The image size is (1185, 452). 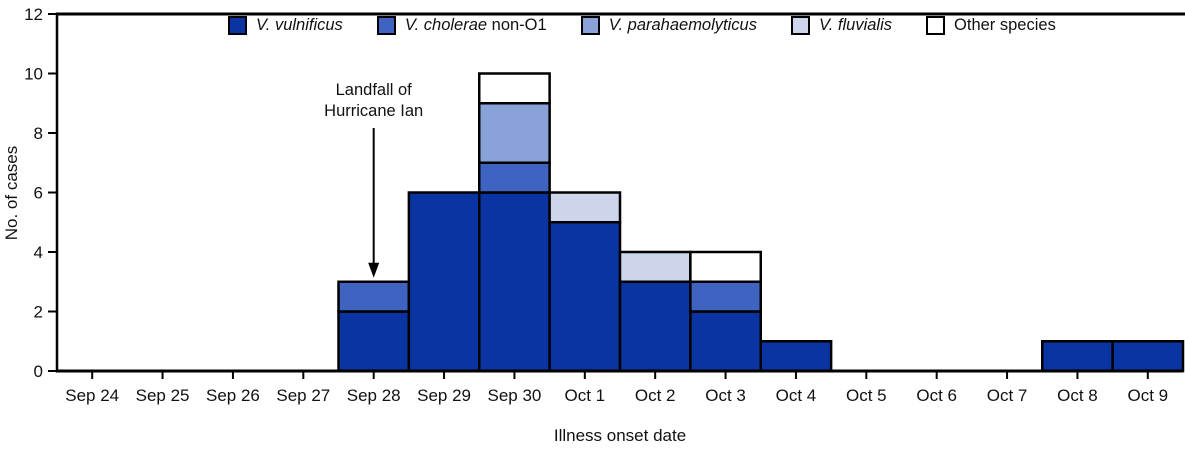 I want to click on landfall-annotation: Landfall of Hurricane Ian, so click(x=374, y=101).